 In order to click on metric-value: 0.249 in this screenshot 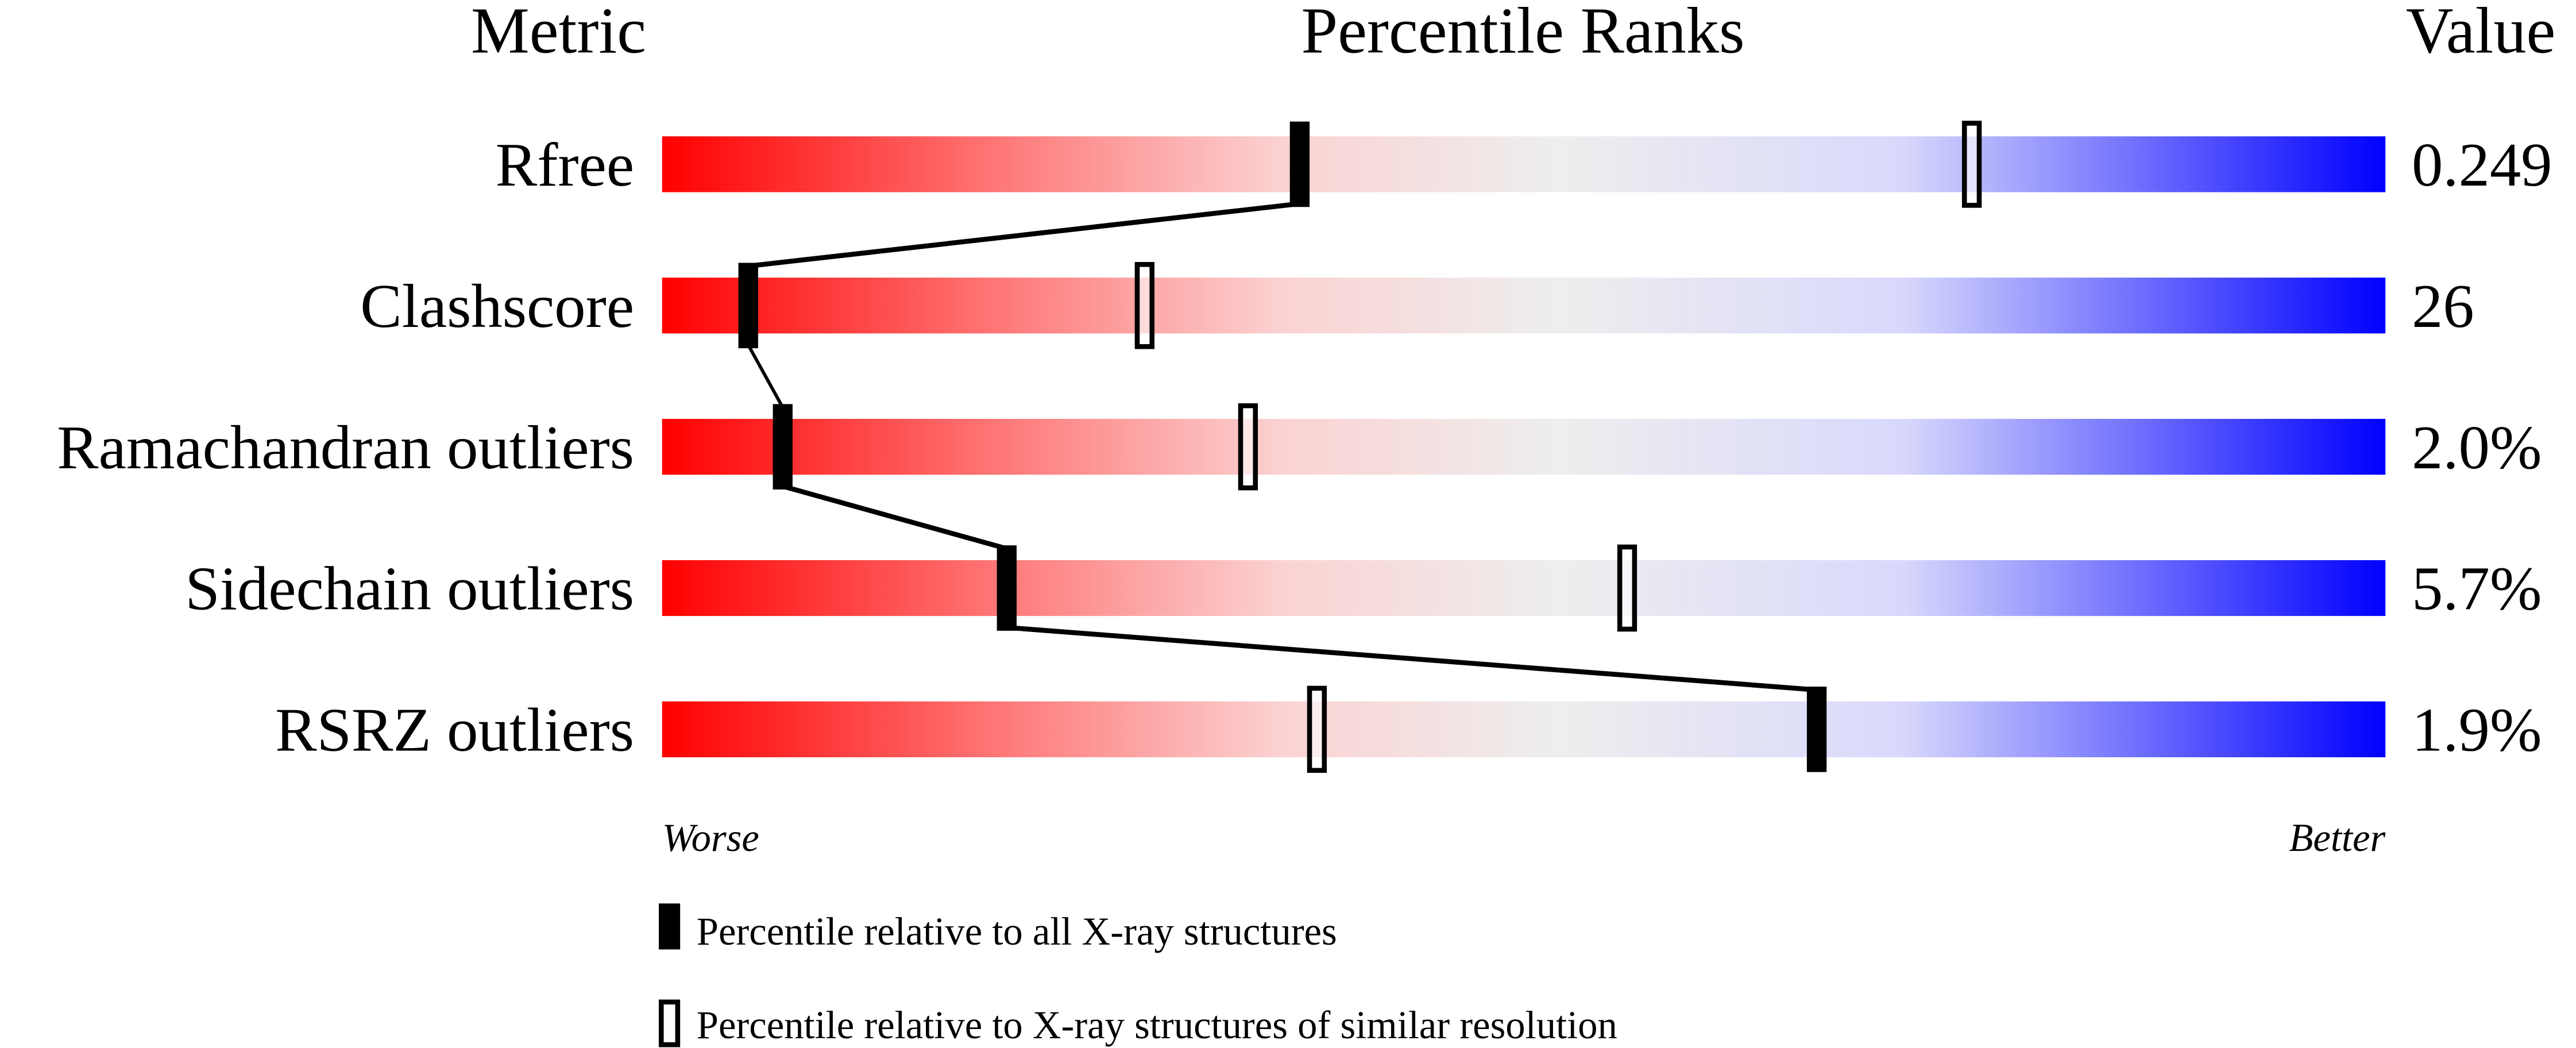, I will do `click(2482, 164)`.